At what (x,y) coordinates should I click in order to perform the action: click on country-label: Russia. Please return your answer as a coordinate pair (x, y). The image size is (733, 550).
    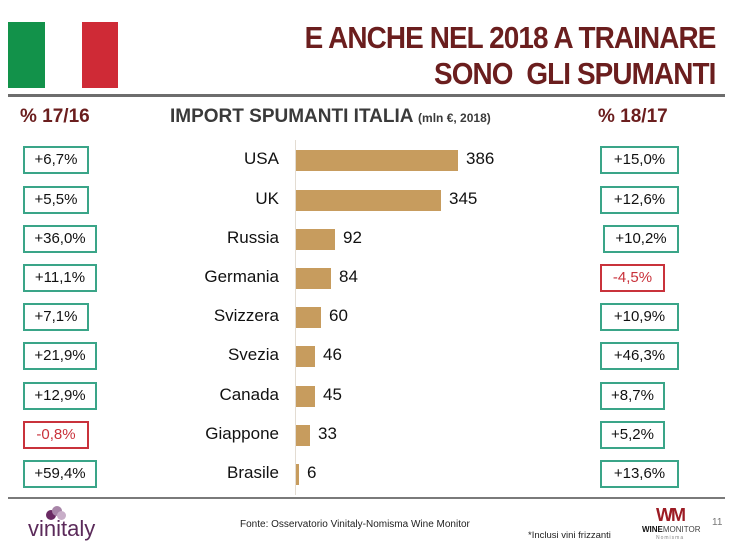
    Looking at the image, I should click on (253, 237).